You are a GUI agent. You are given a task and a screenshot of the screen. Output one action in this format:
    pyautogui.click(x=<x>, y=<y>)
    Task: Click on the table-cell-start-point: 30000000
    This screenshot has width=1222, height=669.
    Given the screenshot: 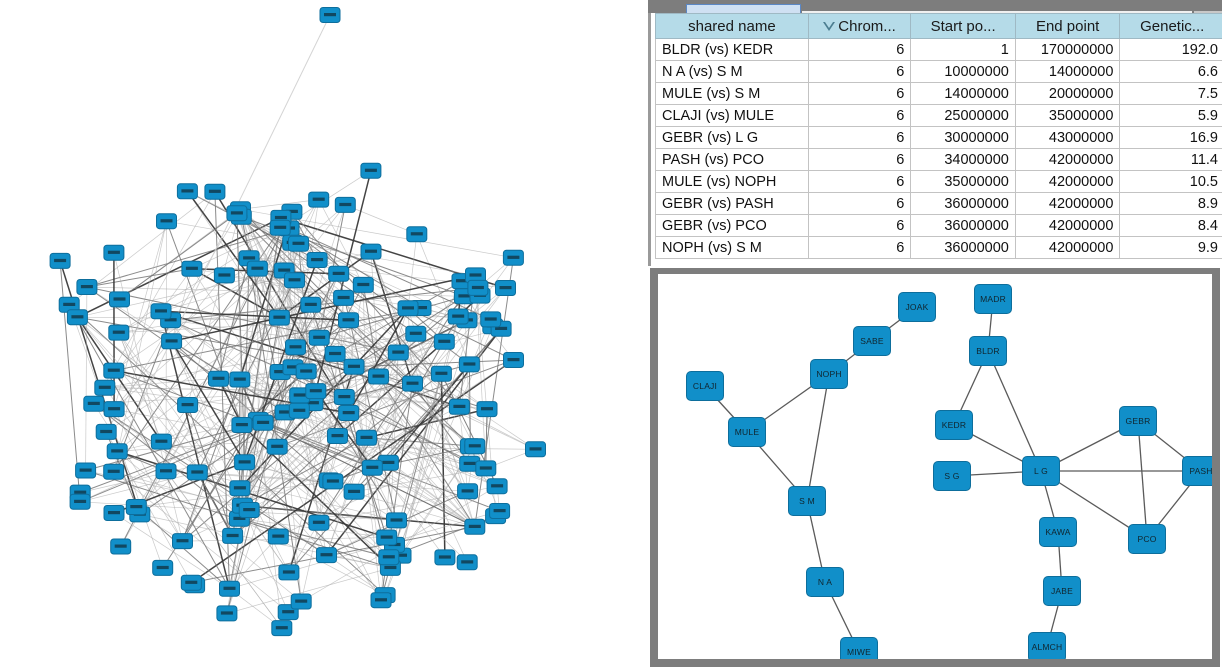 What is the action you would take?
    pyautogui.click(x=963, y=137)
    